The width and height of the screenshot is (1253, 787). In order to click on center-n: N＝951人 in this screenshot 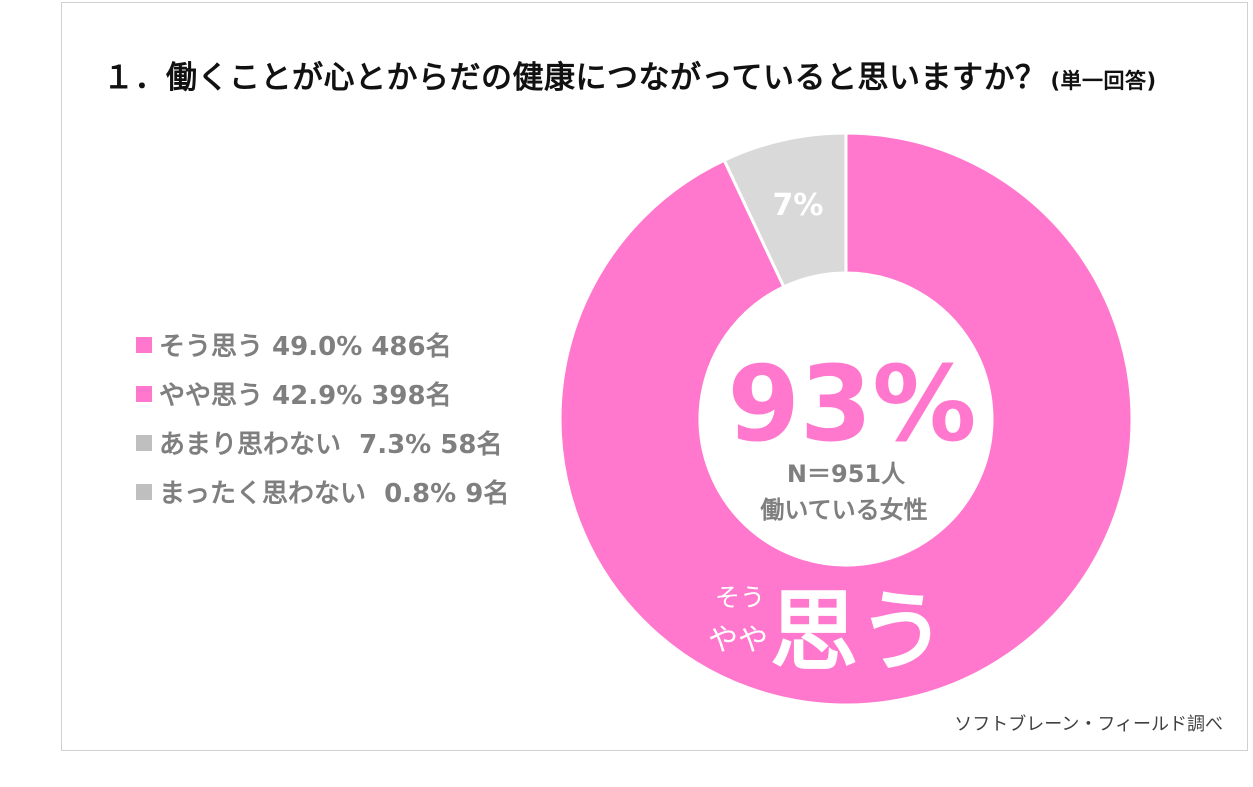, I will do `click(846, 474)`.